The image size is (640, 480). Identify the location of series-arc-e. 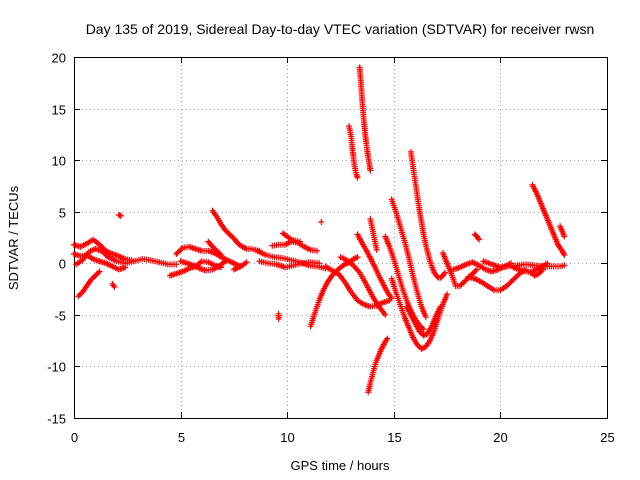
(113, 285).